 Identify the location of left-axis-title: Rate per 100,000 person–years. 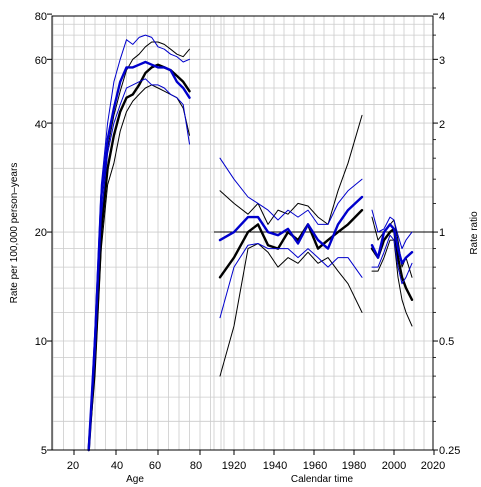
(14, 233).